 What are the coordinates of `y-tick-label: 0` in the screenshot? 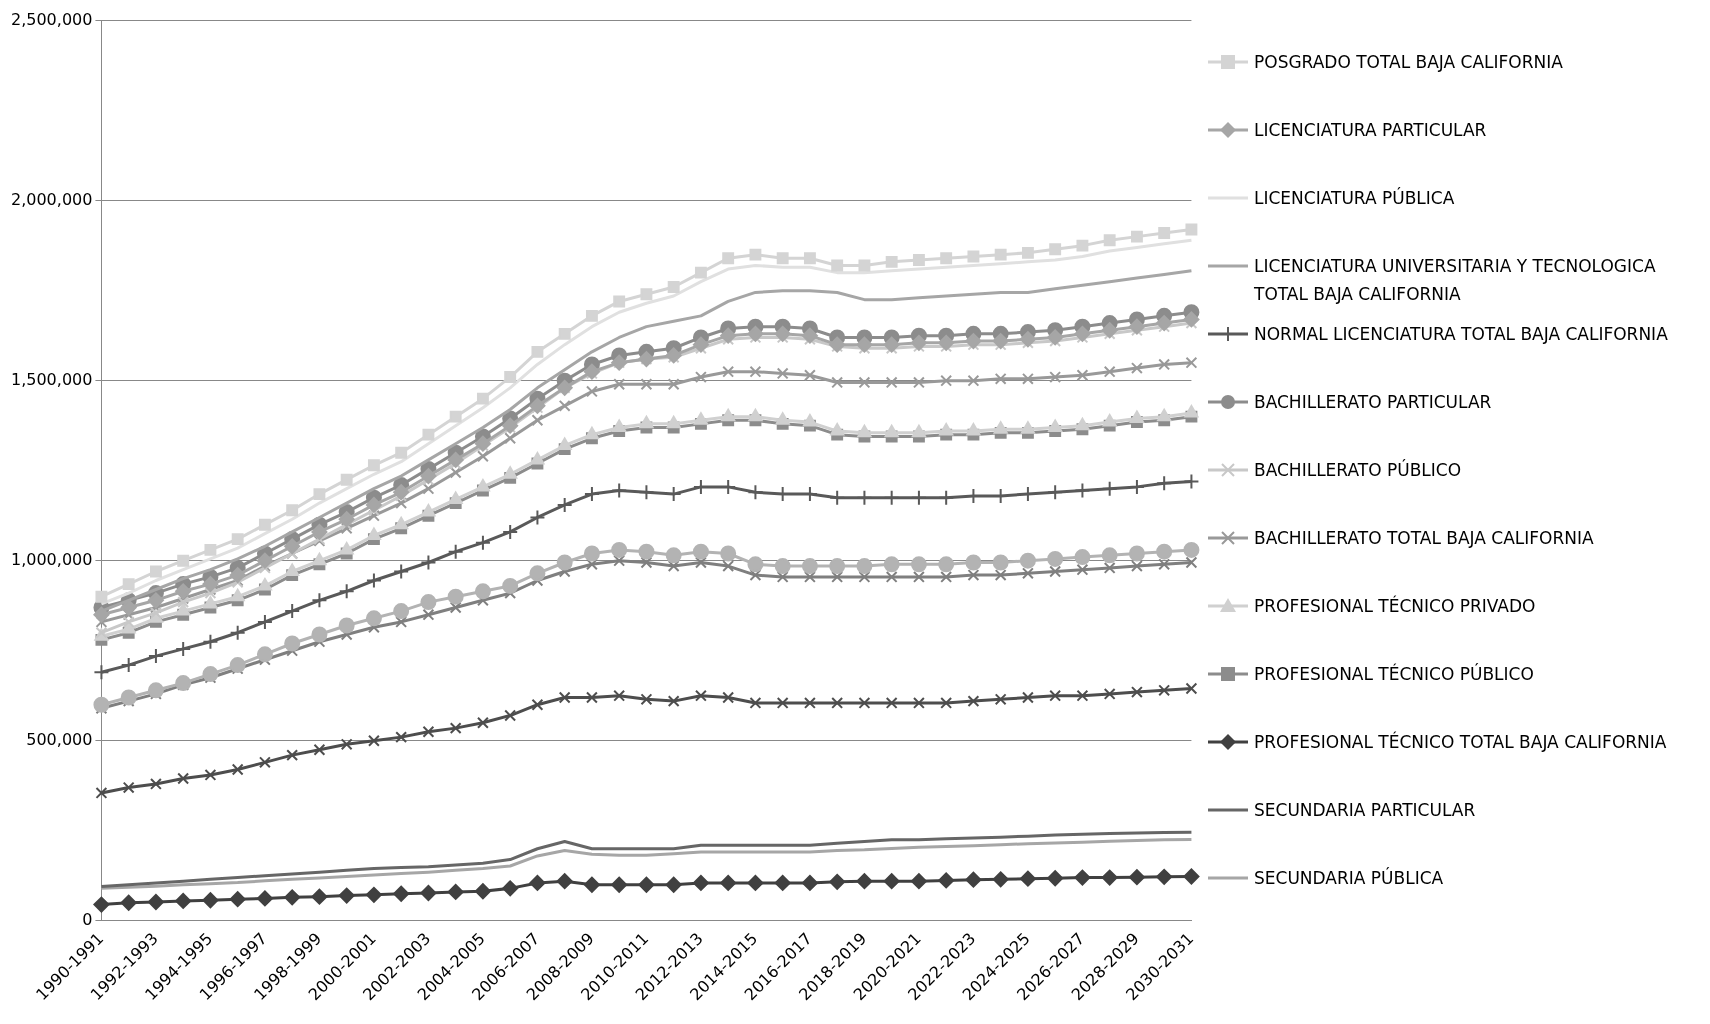 It's located at (87, 919).